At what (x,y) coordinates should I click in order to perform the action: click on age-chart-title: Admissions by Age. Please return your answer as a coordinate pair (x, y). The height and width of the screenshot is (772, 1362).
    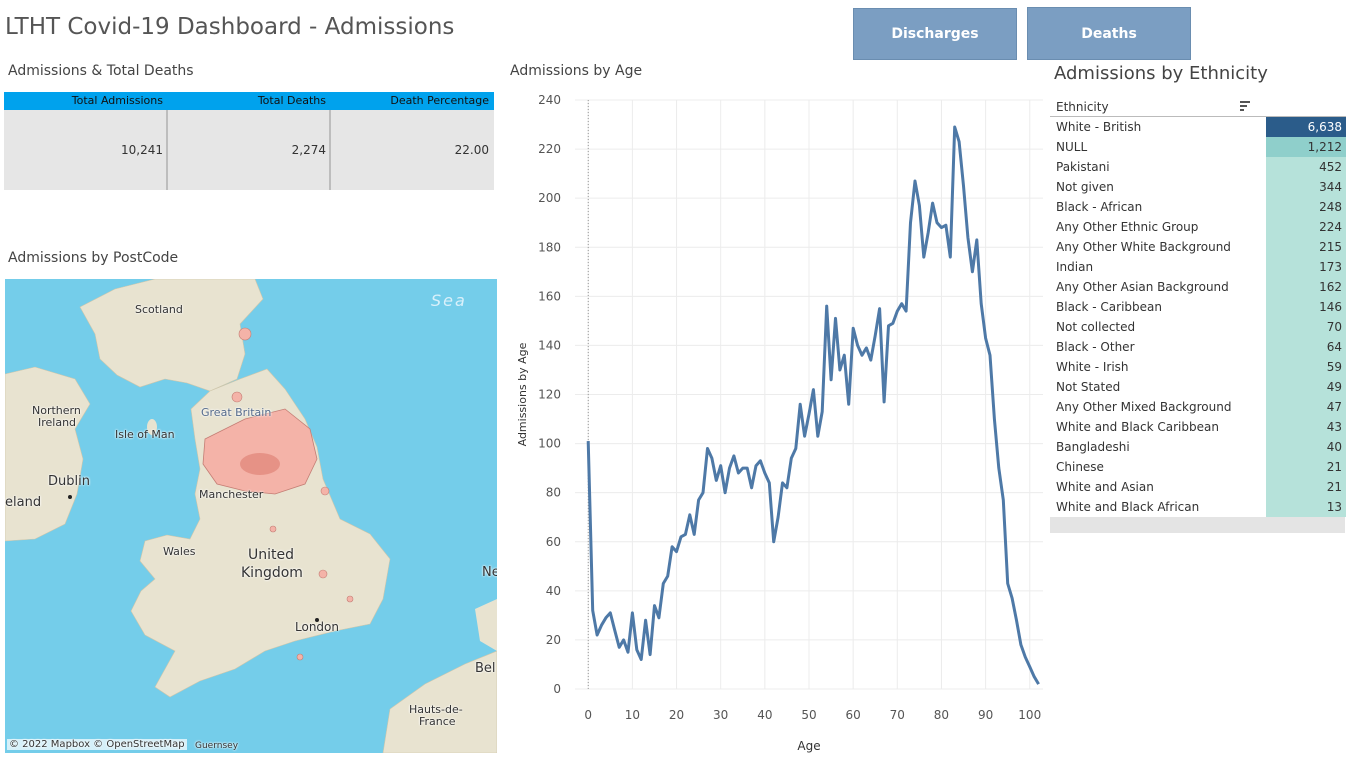
    Looking at the image, I should click on (576, 71).